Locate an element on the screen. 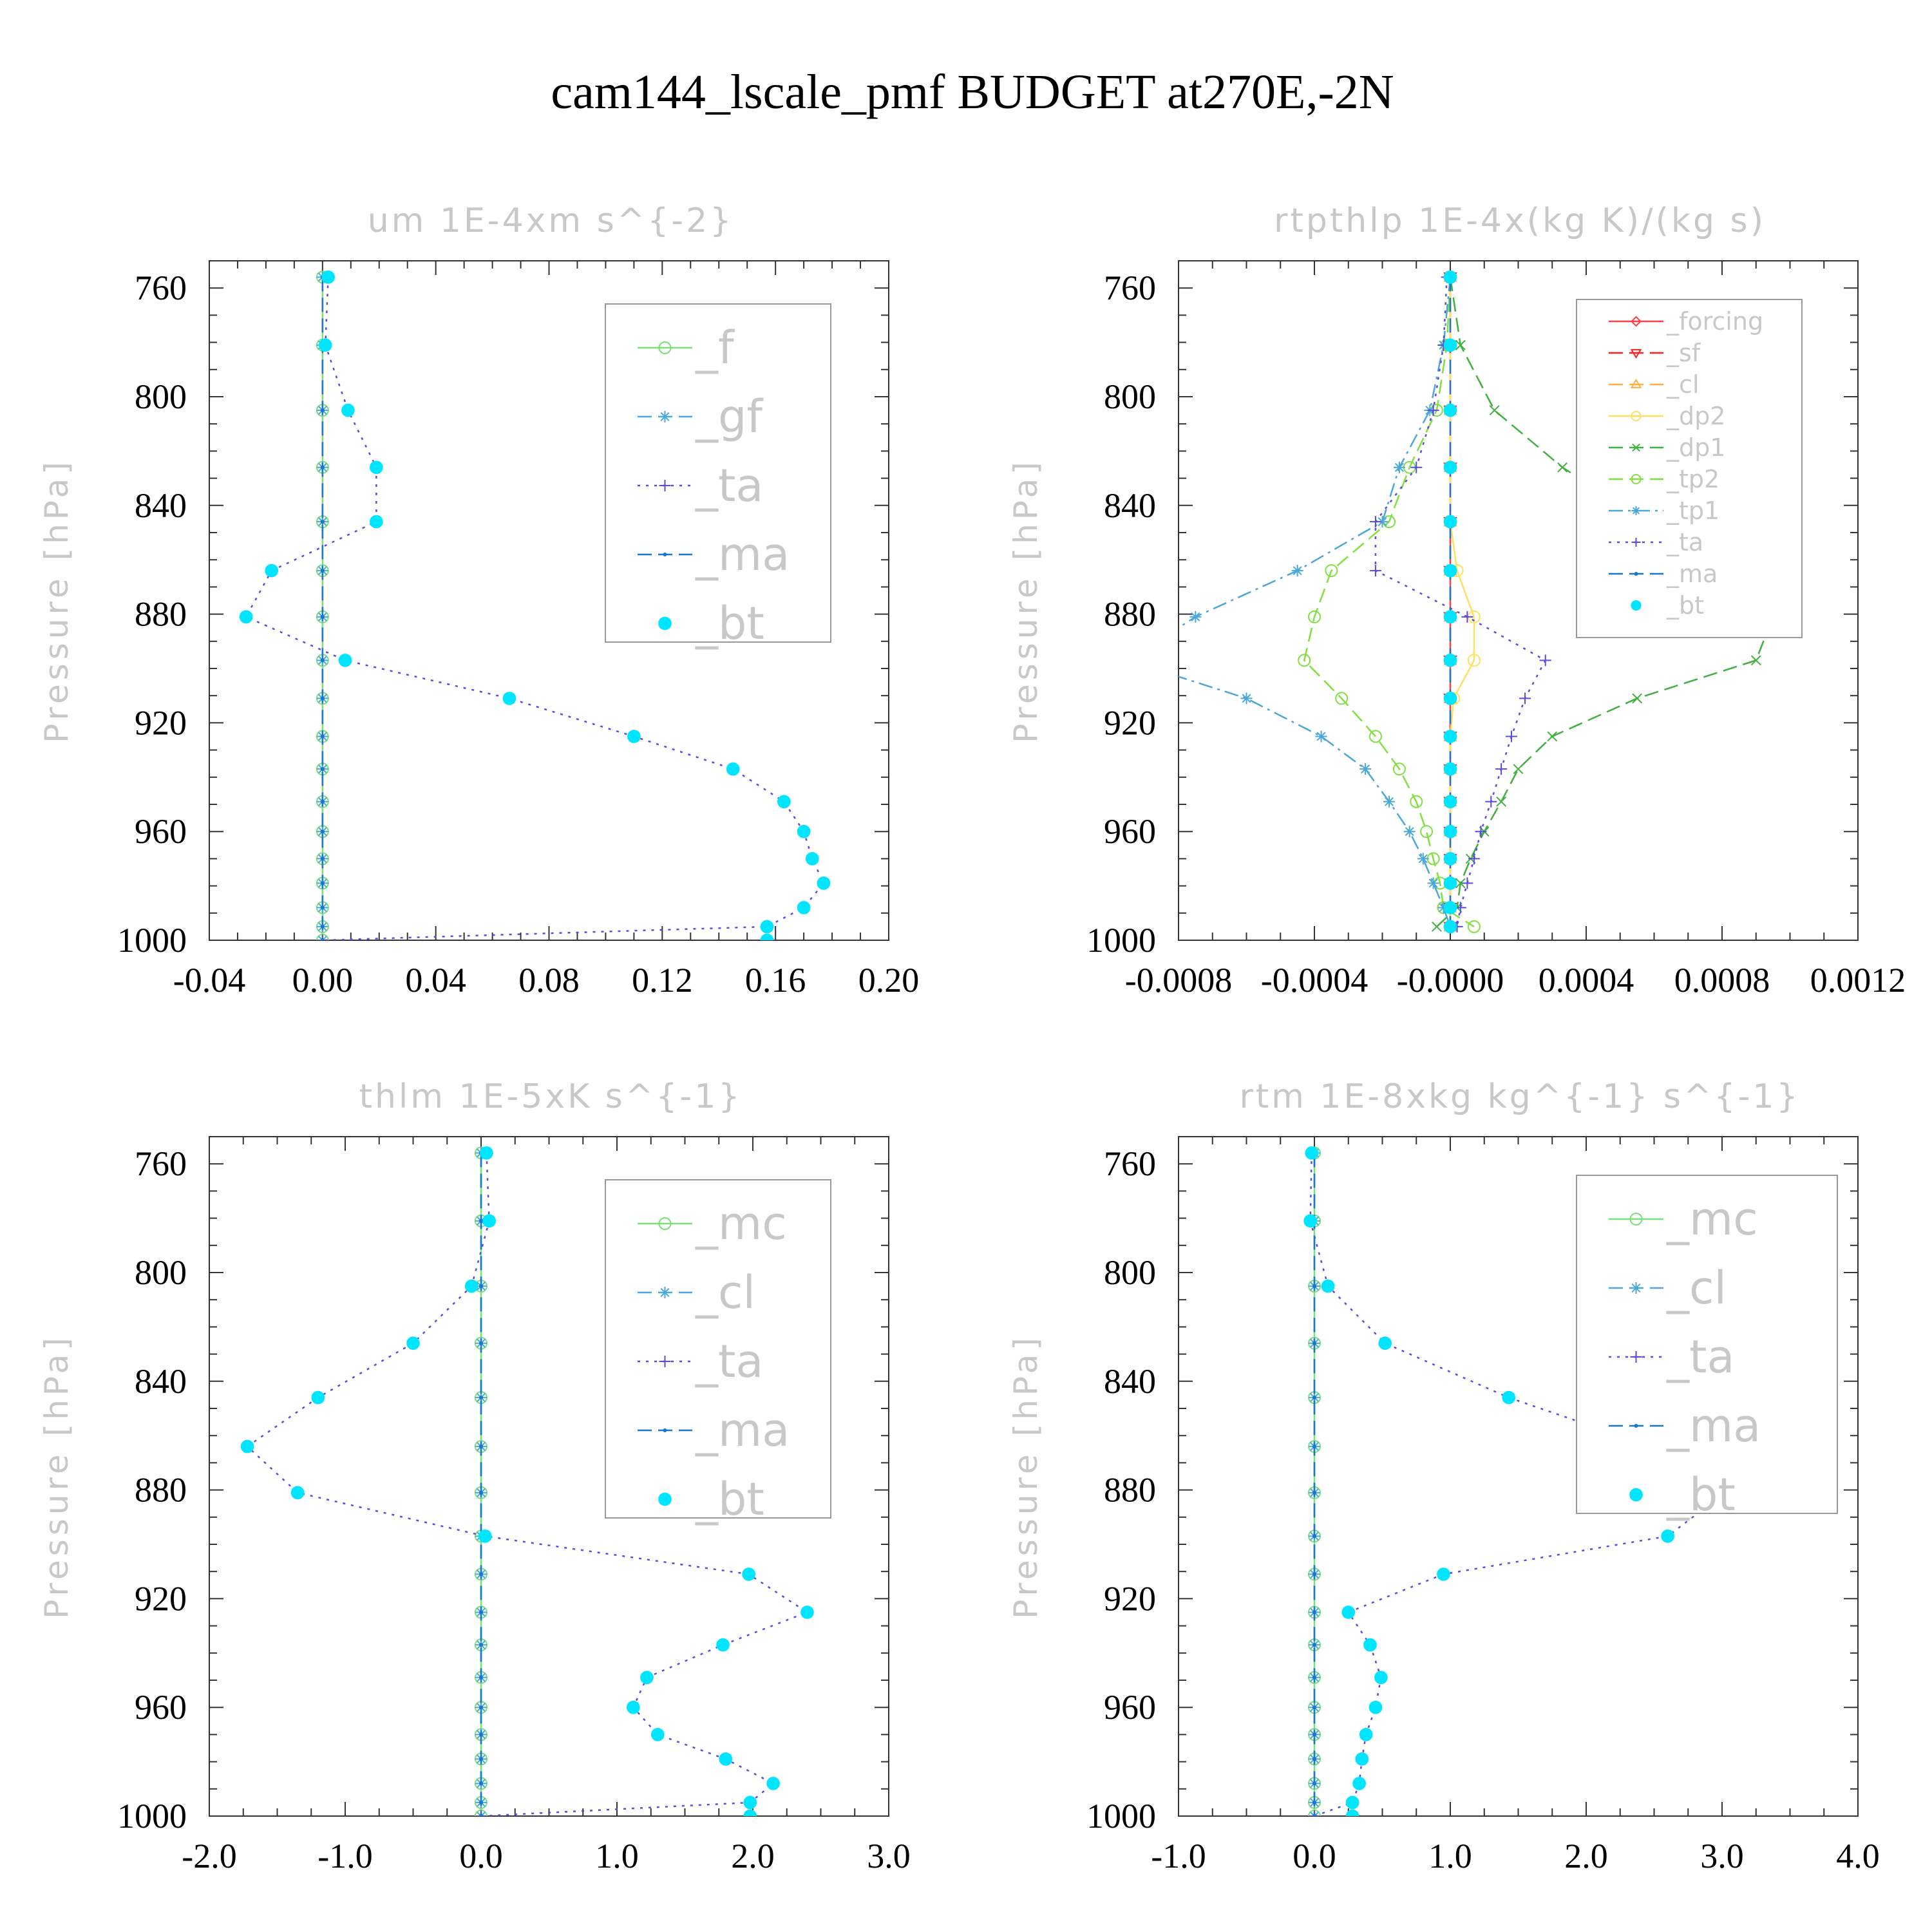  legend-item: _ma is located at coordinates (714, 554).